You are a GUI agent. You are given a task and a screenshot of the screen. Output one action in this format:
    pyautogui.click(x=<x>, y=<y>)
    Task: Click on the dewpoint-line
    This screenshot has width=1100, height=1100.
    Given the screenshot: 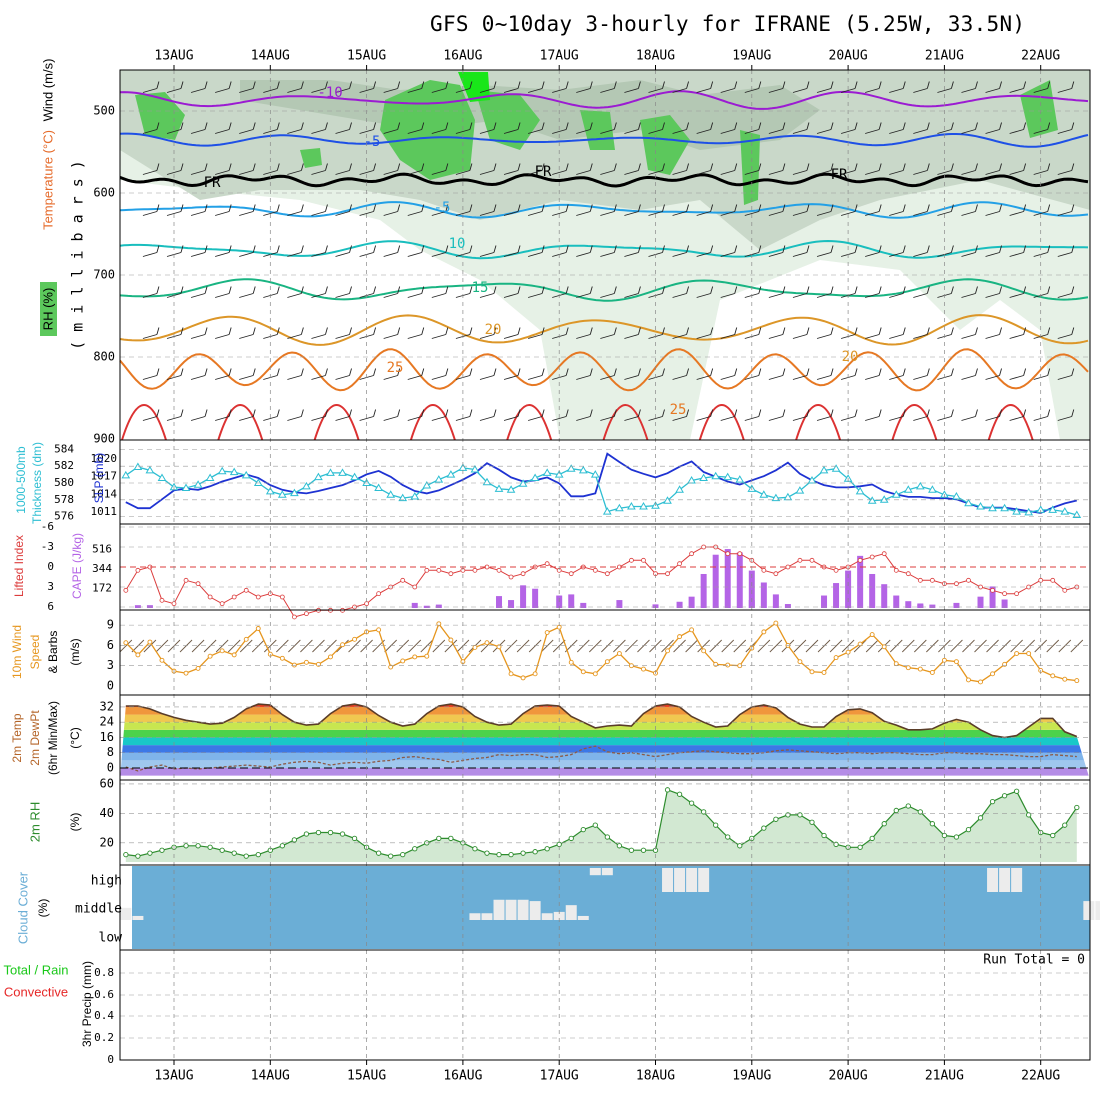 What is the action you would take?
    pyautogui.click(x=601, y=758)
    